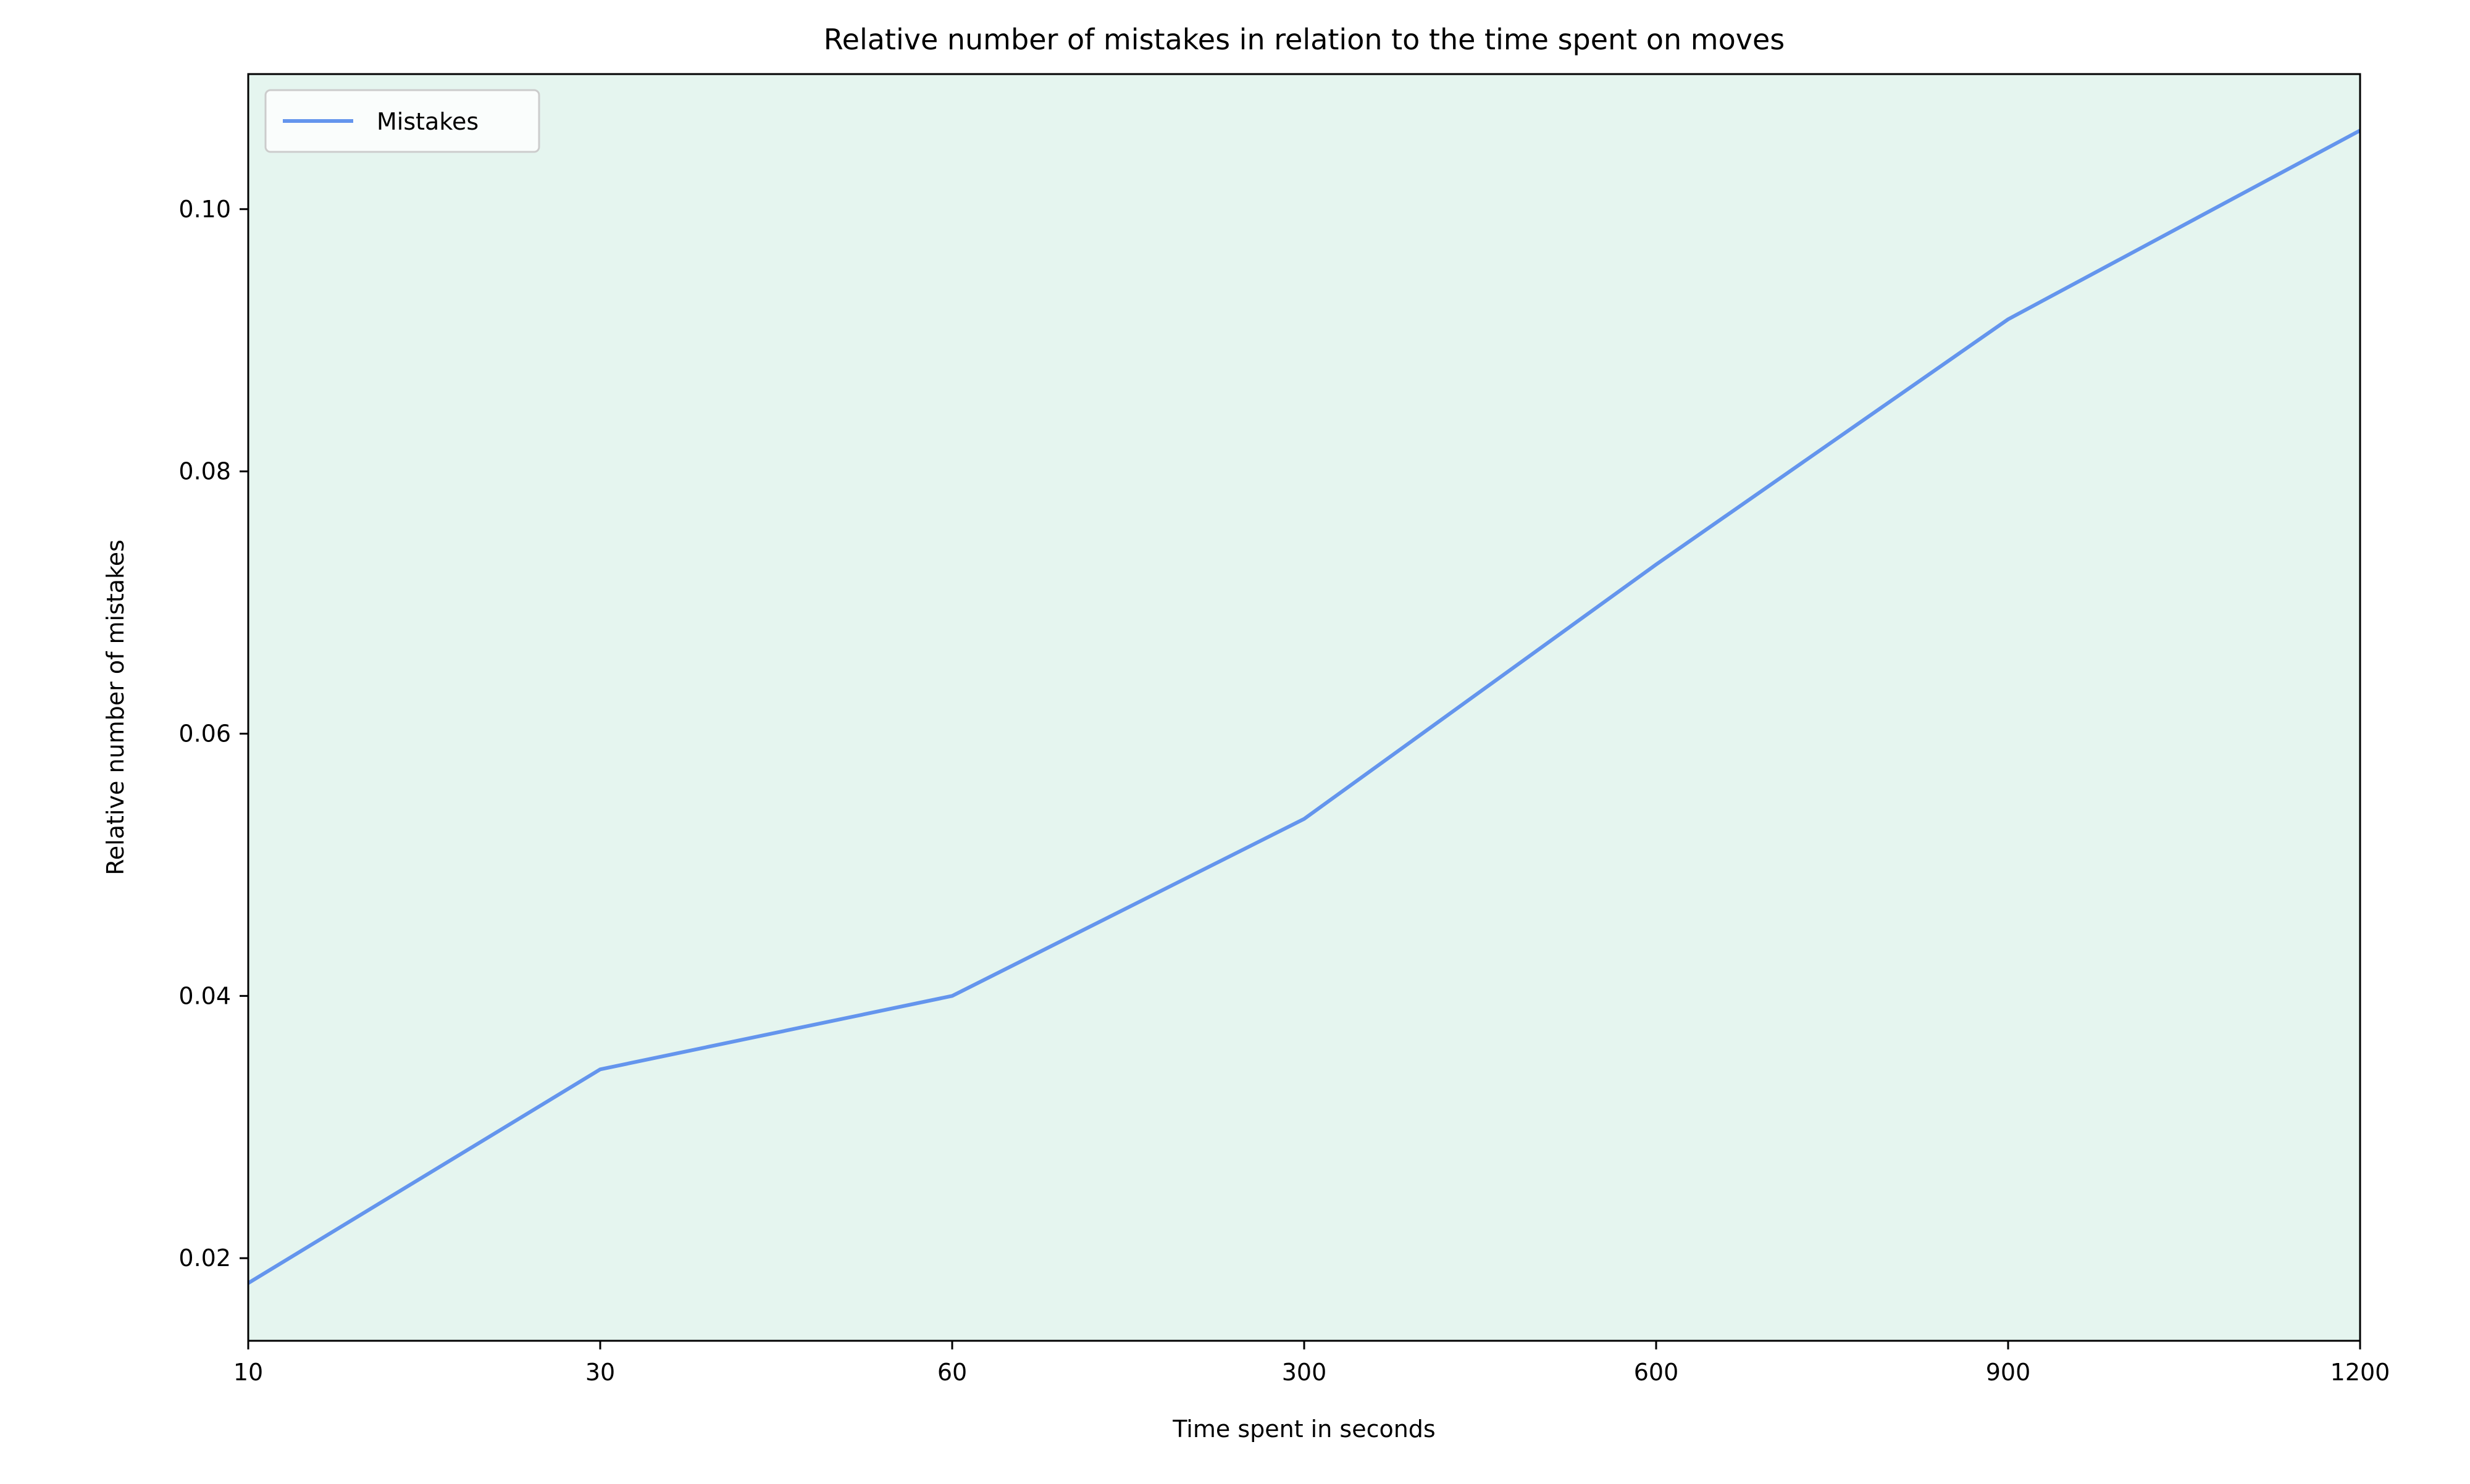  I want to click on y-tick-label: 0.06, so click(204, 733).